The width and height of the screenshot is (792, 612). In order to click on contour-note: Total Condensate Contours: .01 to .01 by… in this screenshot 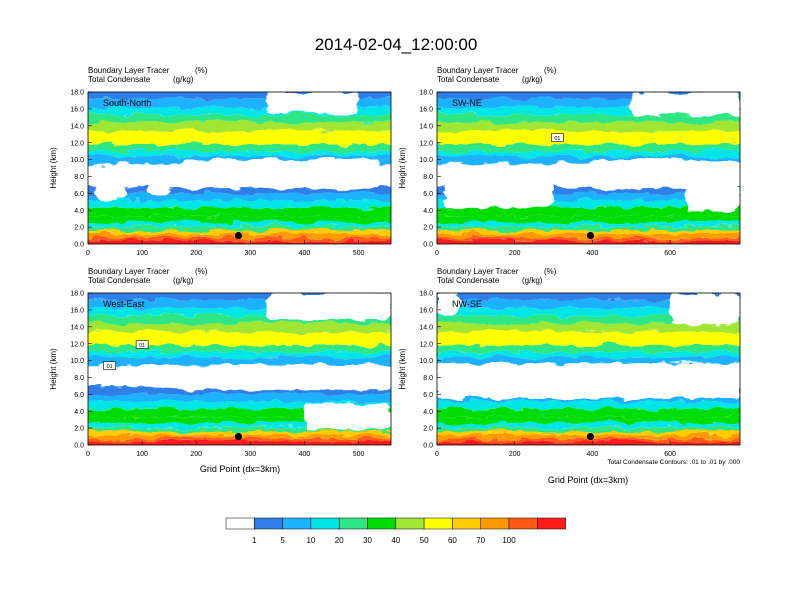, I will do `click(673, 462)`.